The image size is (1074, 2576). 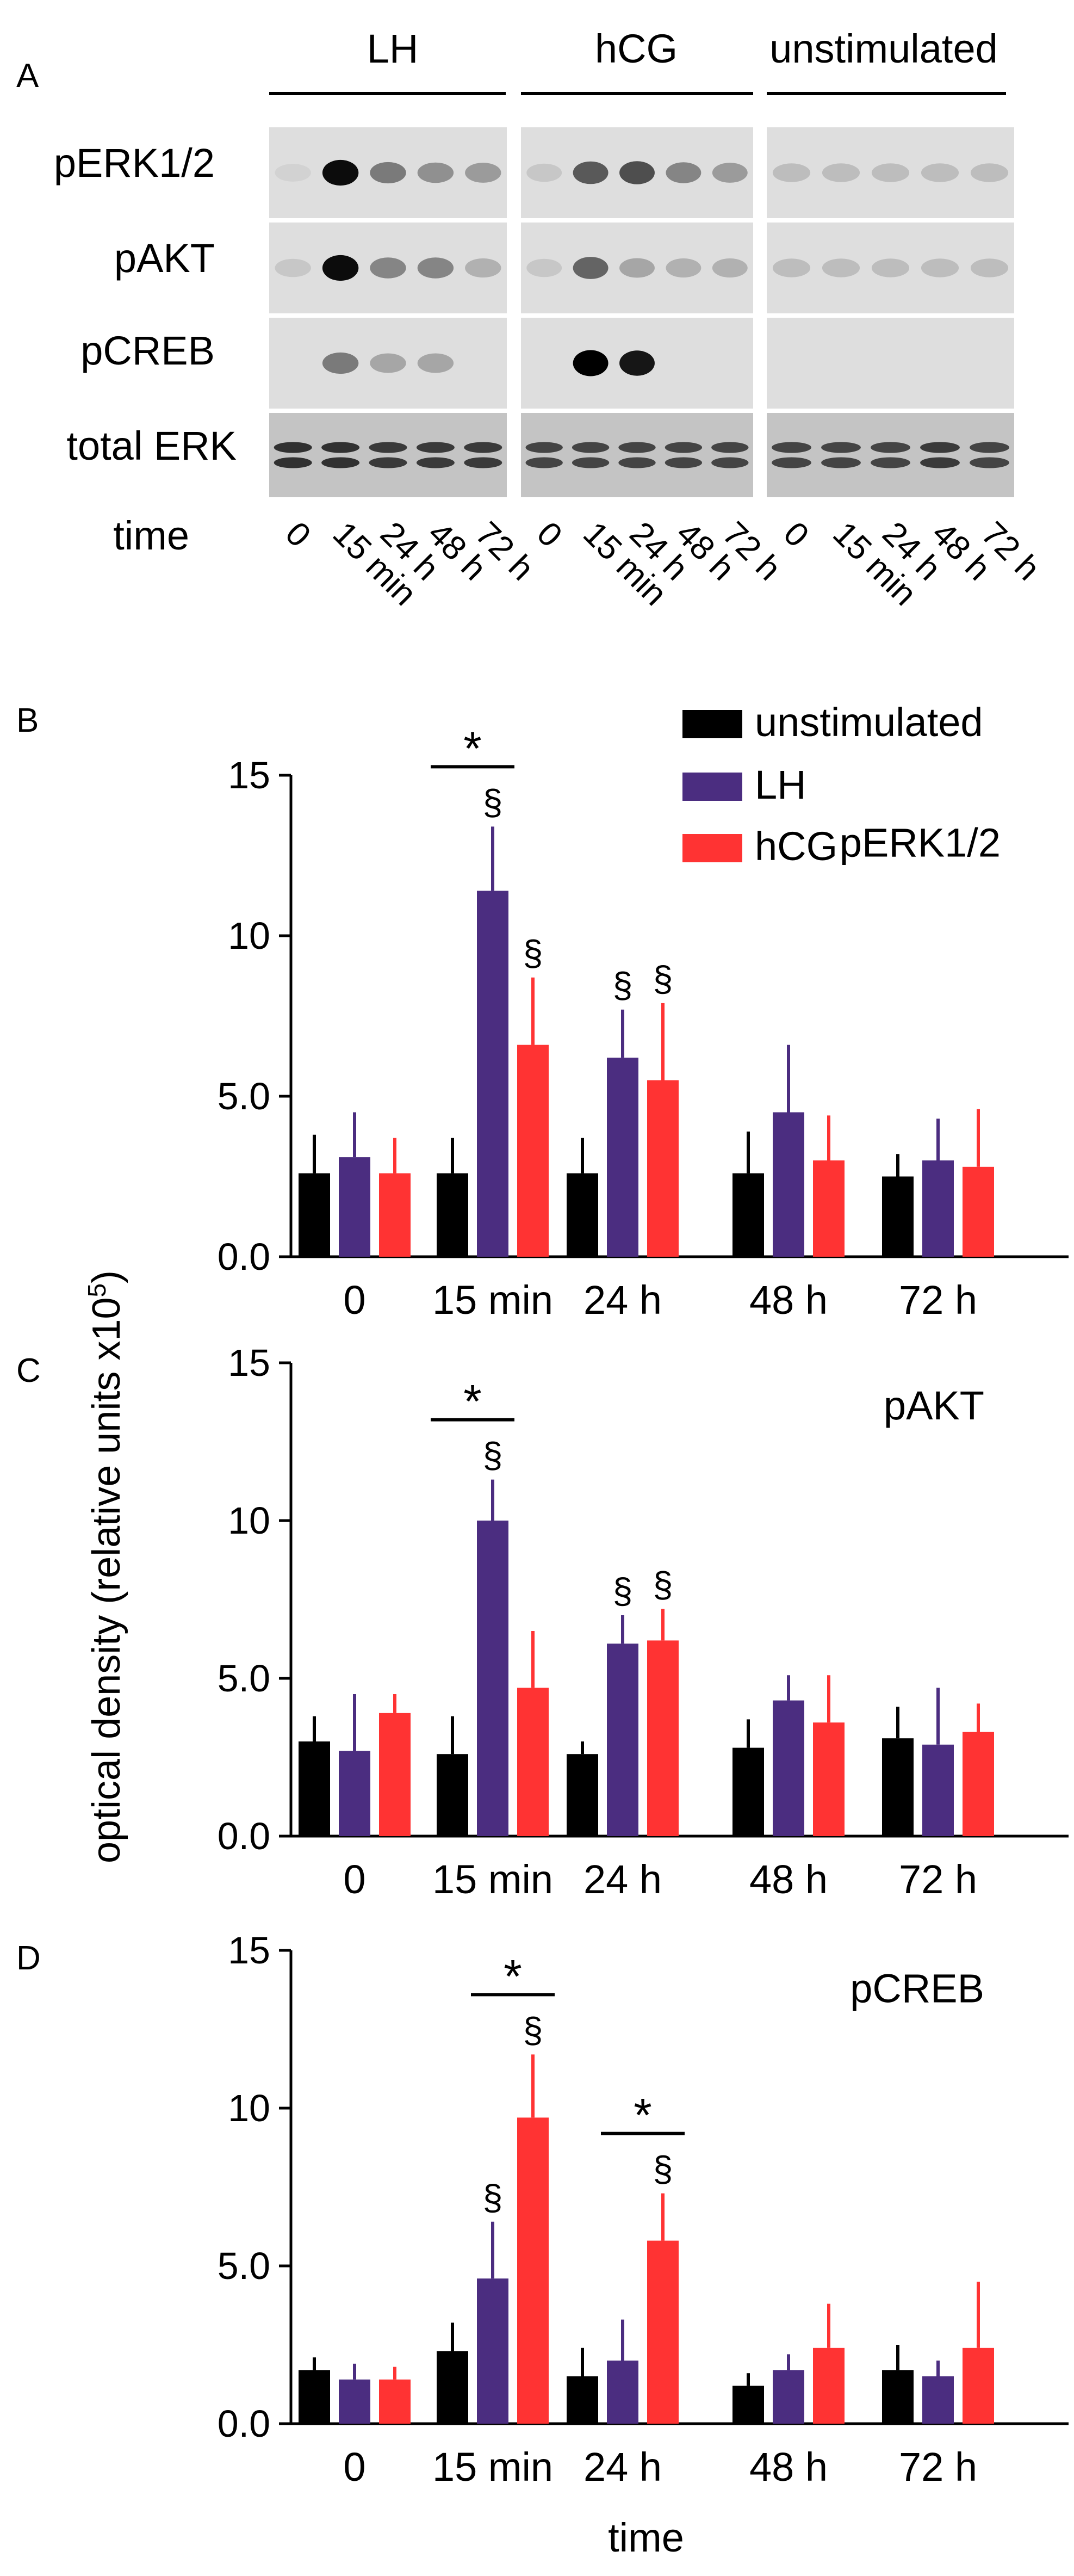 What do you see at coordinates (646, 2538) in the screenshot?
I see `x-axis-label: time` at bounding box center [646, 2538].